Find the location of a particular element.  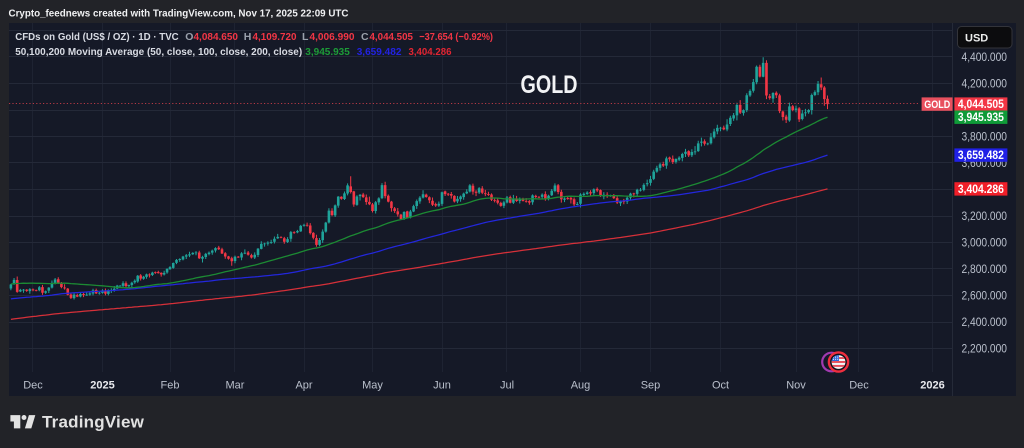

svg-text: Sep is located at coordinates (651, 385).